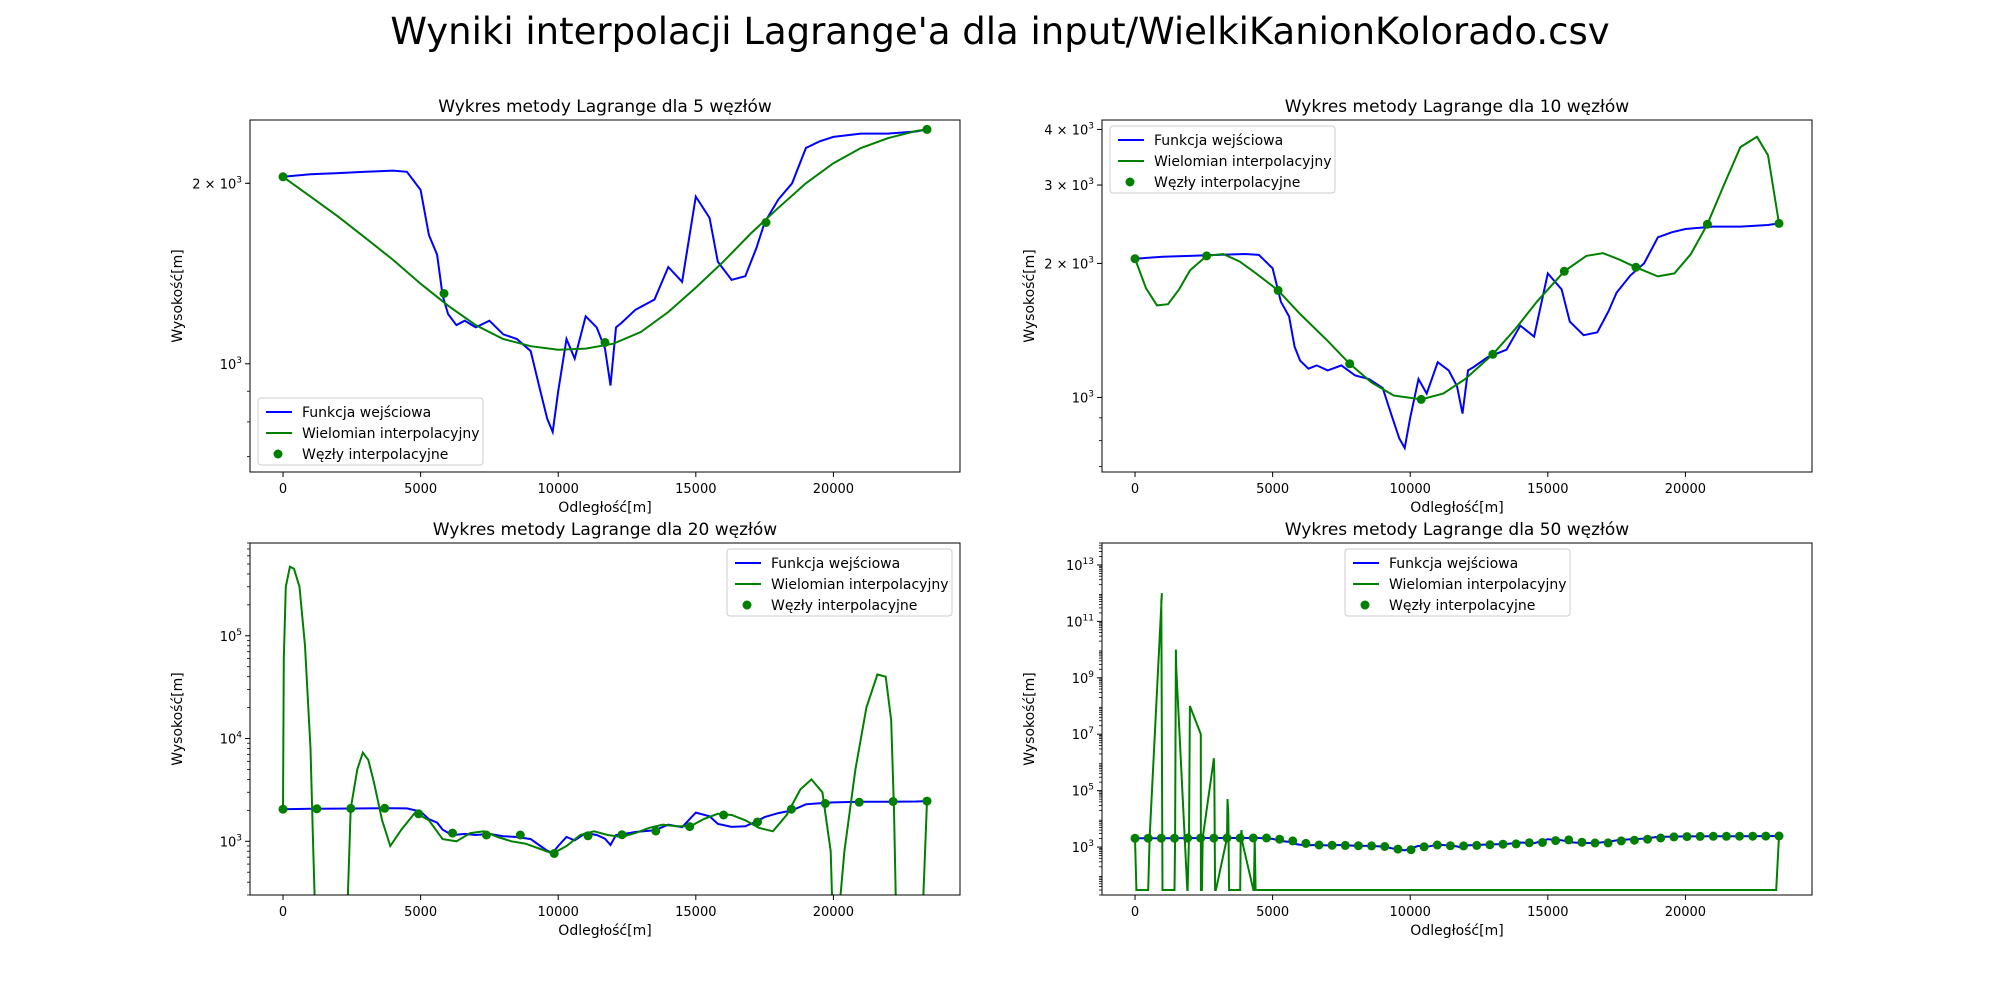 This screenshot has height=1000, width=2000. Describe the element at coordinates (1083, 397) in the screenshot. I see `y-tick-label: 10³` at that location.